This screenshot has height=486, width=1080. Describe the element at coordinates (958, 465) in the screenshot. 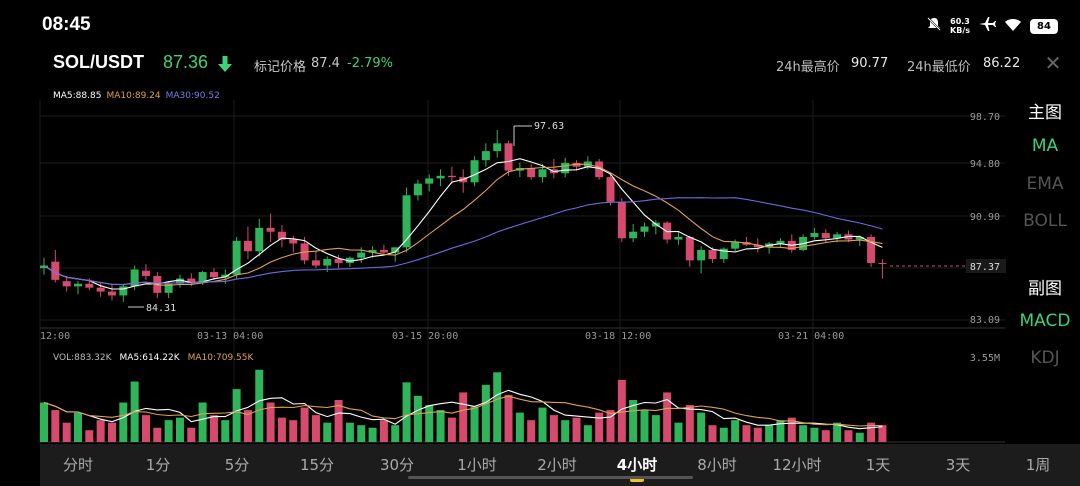

I see `tf-3d: 3天` at that location.